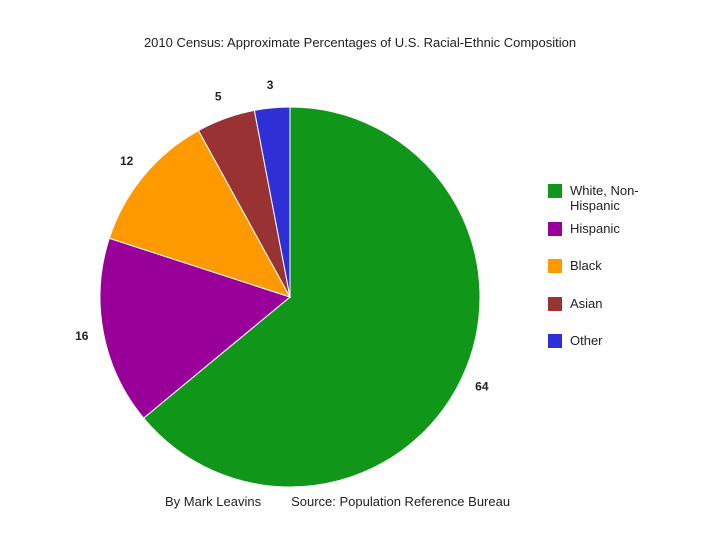 The width and height of the screenshot is (720, 540). I want to click on legend-label: Other, so click(586, 340).